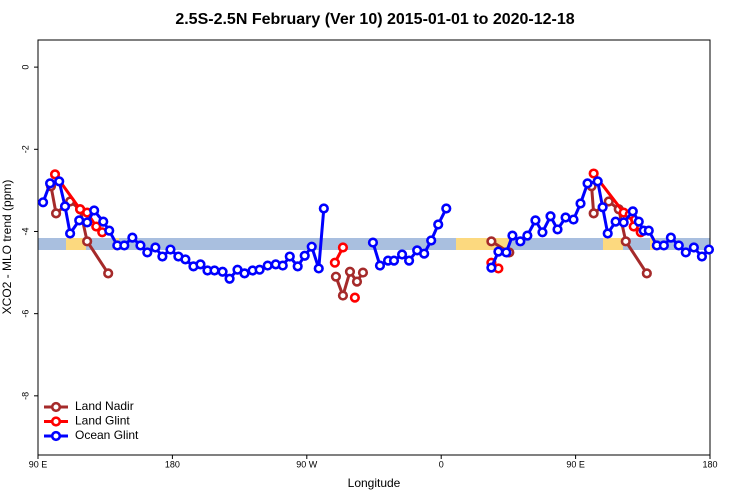 Image resolution: width=750 pixels, height=500 pixels. Describe the element at coordinates (441, 464) in the screenshot. I see `x-tick-label: 0` at that location.